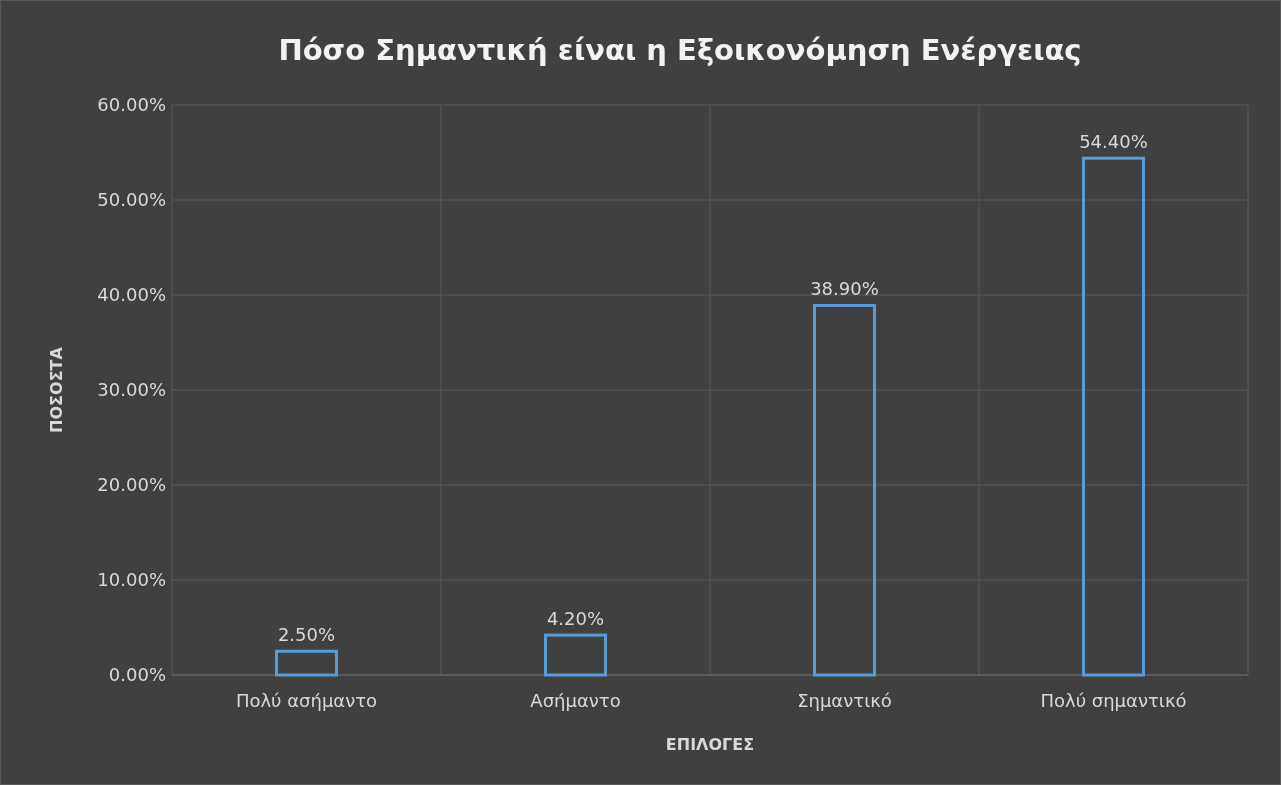  I want to click on x-tick-label: Σημαντικό, so click(844, 700).